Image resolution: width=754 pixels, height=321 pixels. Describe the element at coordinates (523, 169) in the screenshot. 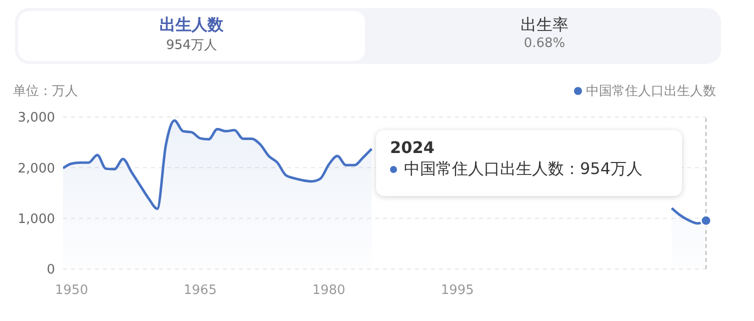

I see `annotation: 中国常住人口出生人数：954万人` at that location.